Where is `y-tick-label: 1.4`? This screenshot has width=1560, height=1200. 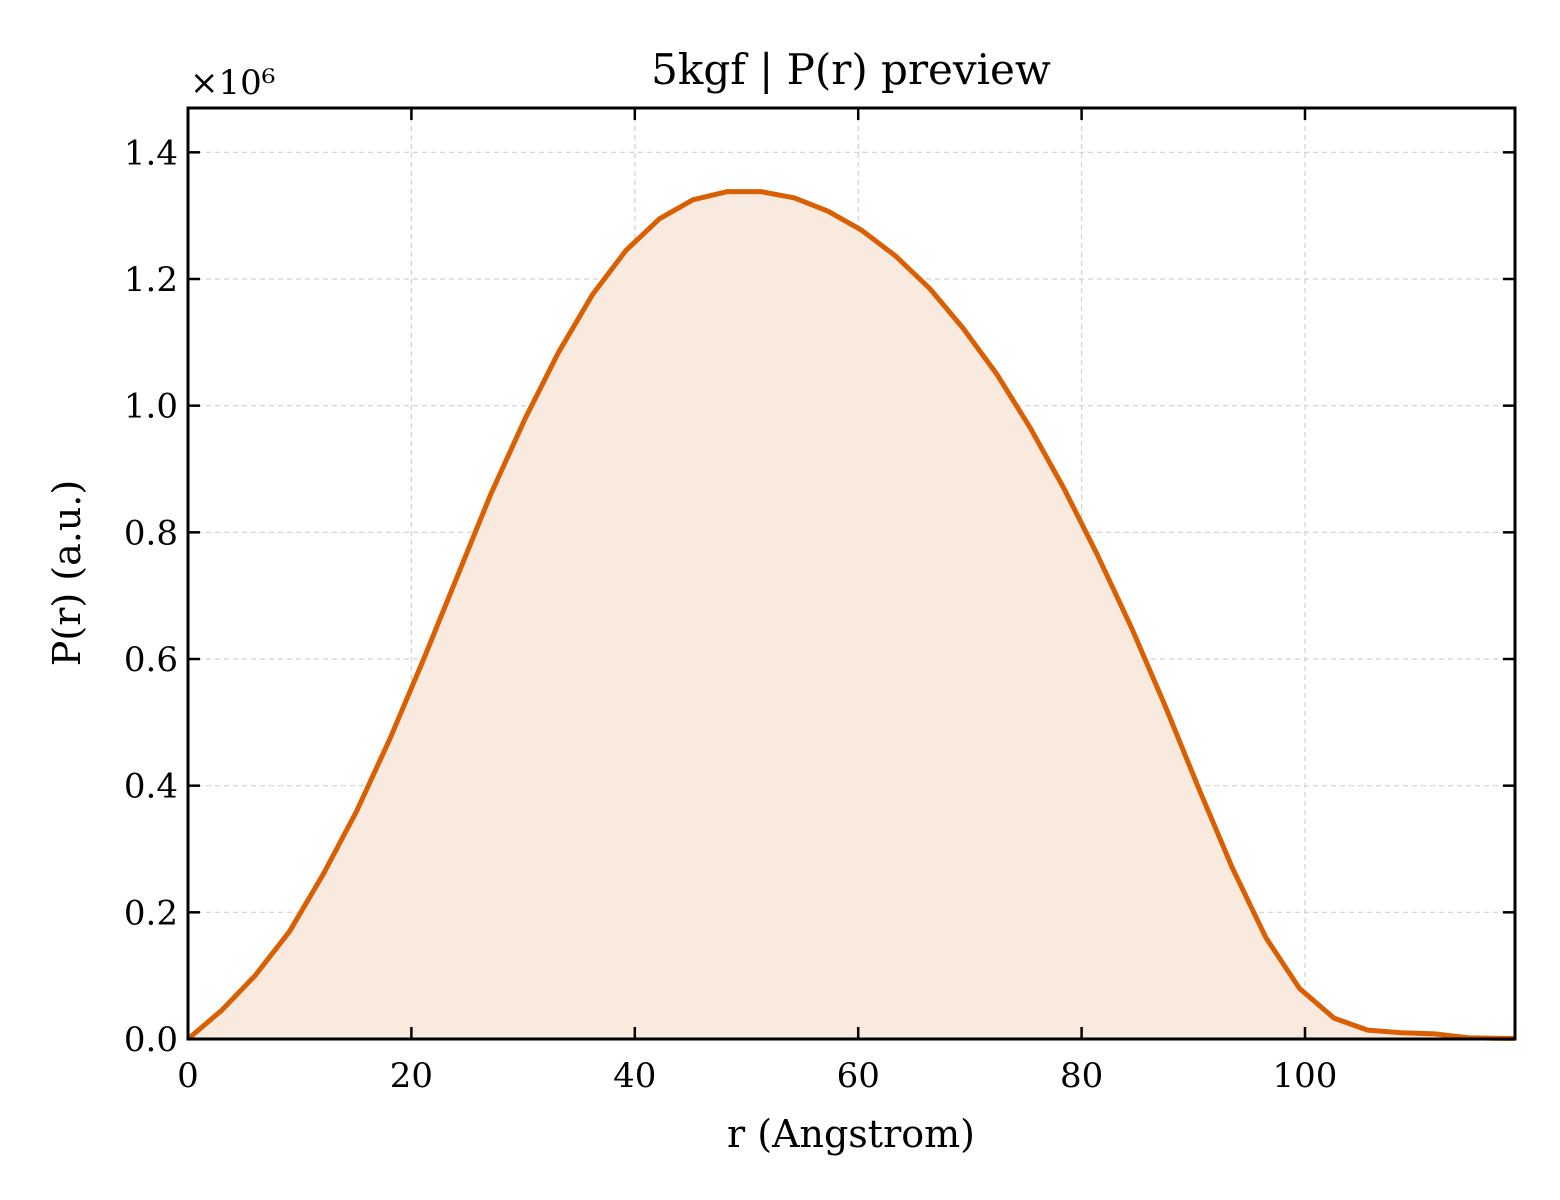 y-tick-label: 1.4 is located at coordinates (151, 153).